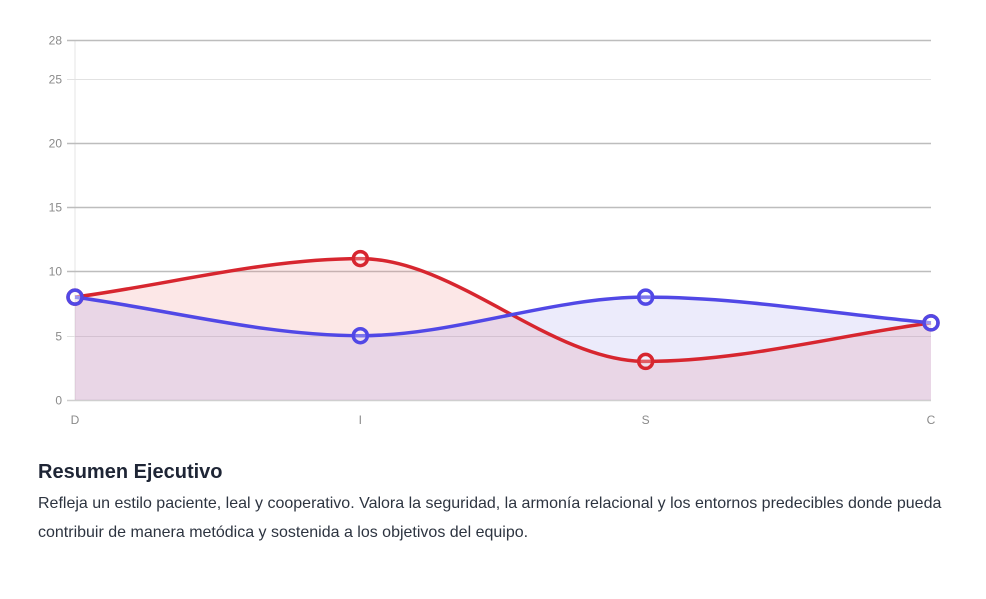  What do you see at coordinates (56, 144) in the screenshot?
I see `y-tick-label: 20` at bounding box center [56, 144].